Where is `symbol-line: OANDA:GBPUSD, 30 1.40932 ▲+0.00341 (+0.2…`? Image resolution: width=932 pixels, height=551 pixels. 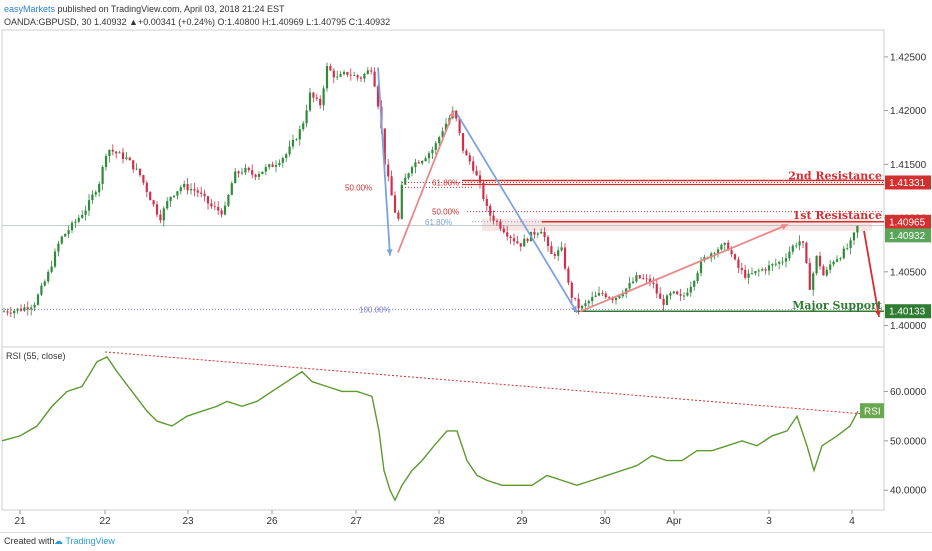
symbol-line: OANDA:GBPUSD, 30 1.40932 ▲+0.00341 (+0.2… is located at coordinates (197, 22).